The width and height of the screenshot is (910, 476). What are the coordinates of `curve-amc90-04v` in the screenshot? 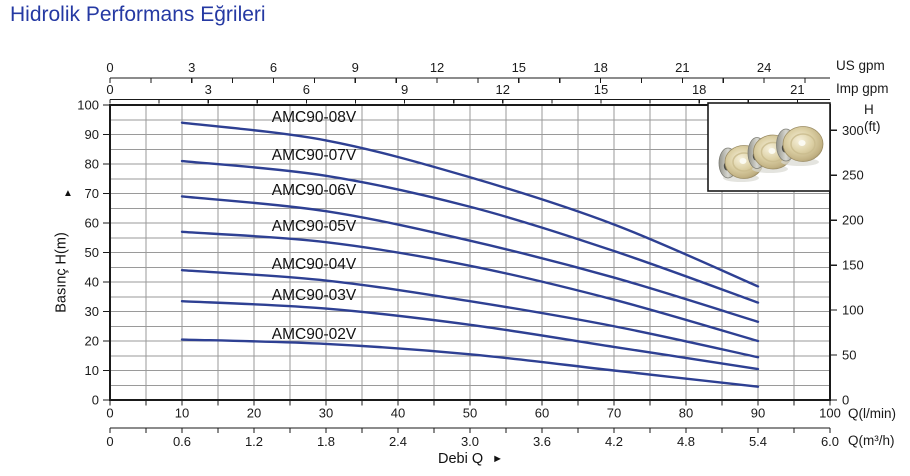 It's located at (470, 314).